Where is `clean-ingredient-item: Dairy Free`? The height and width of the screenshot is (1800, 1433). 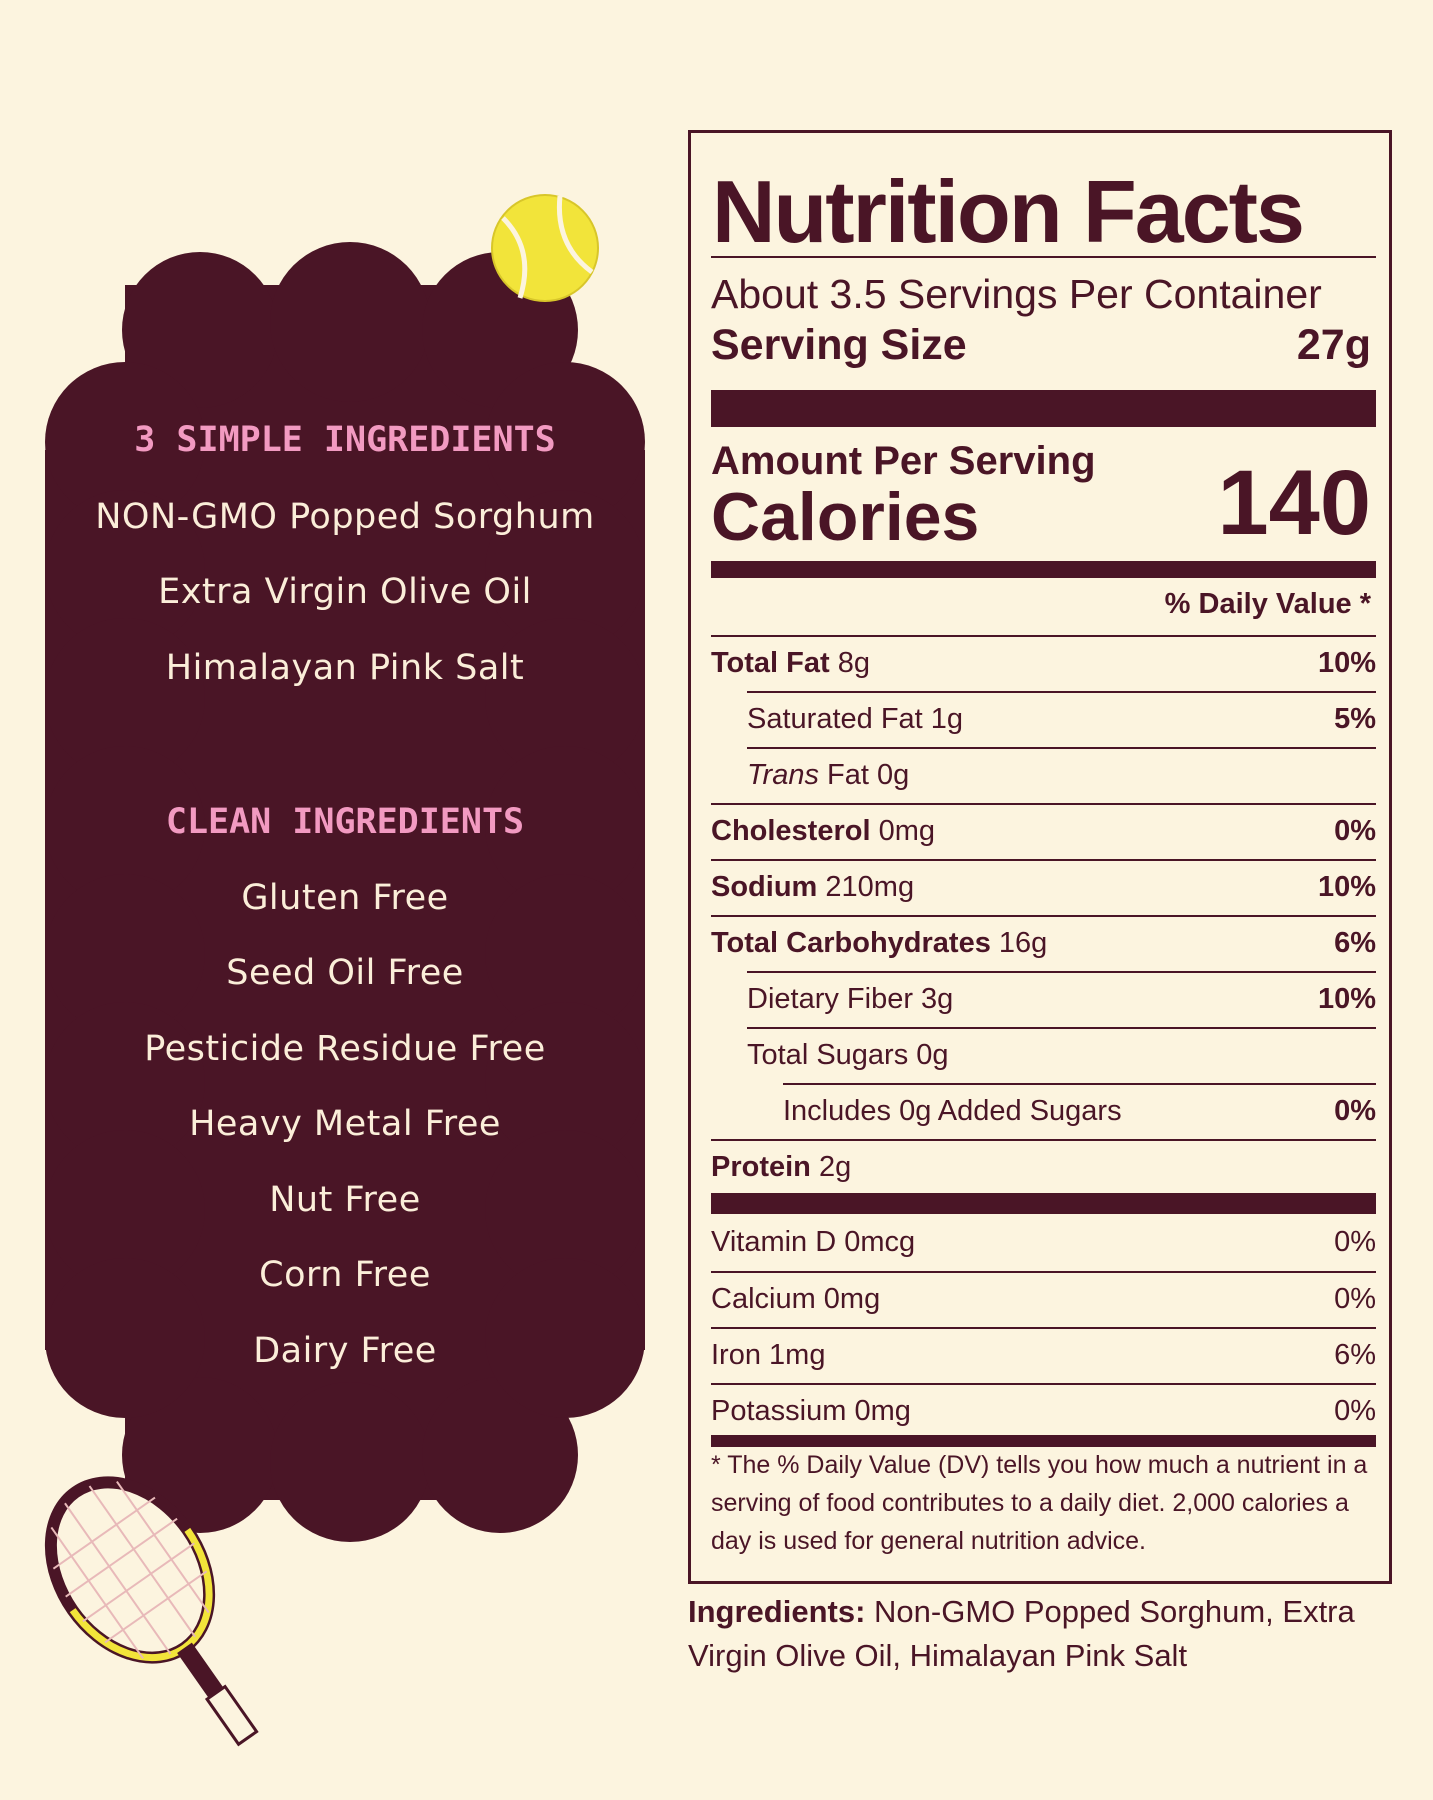
clean-ingredient-item: Dairy Free is located at coordinates (345, 1351).